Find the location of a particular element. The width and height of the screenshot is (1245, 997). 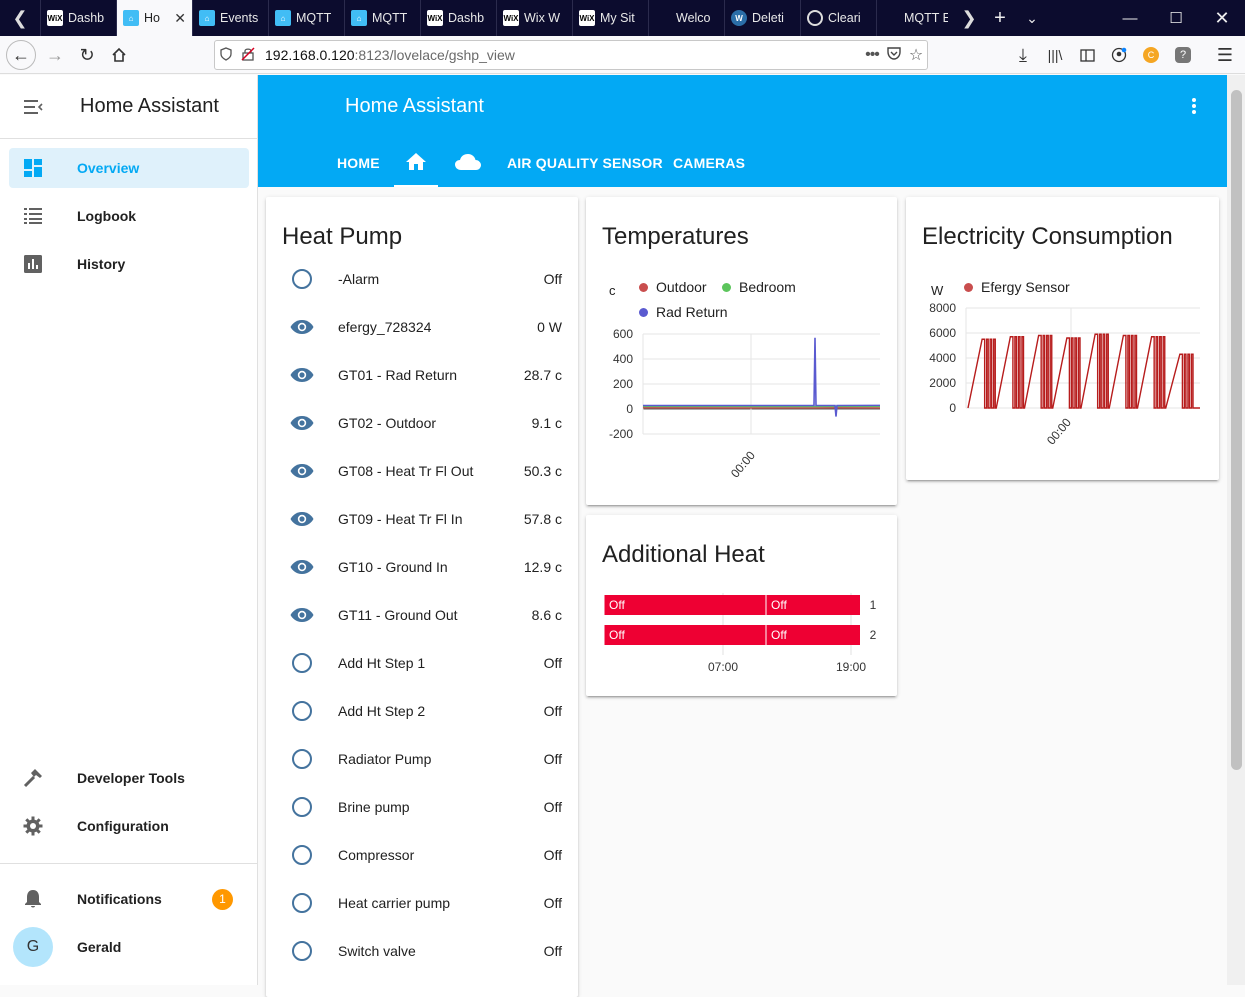

extension-cookie-icon: C is located at coordinates (1151, 55).